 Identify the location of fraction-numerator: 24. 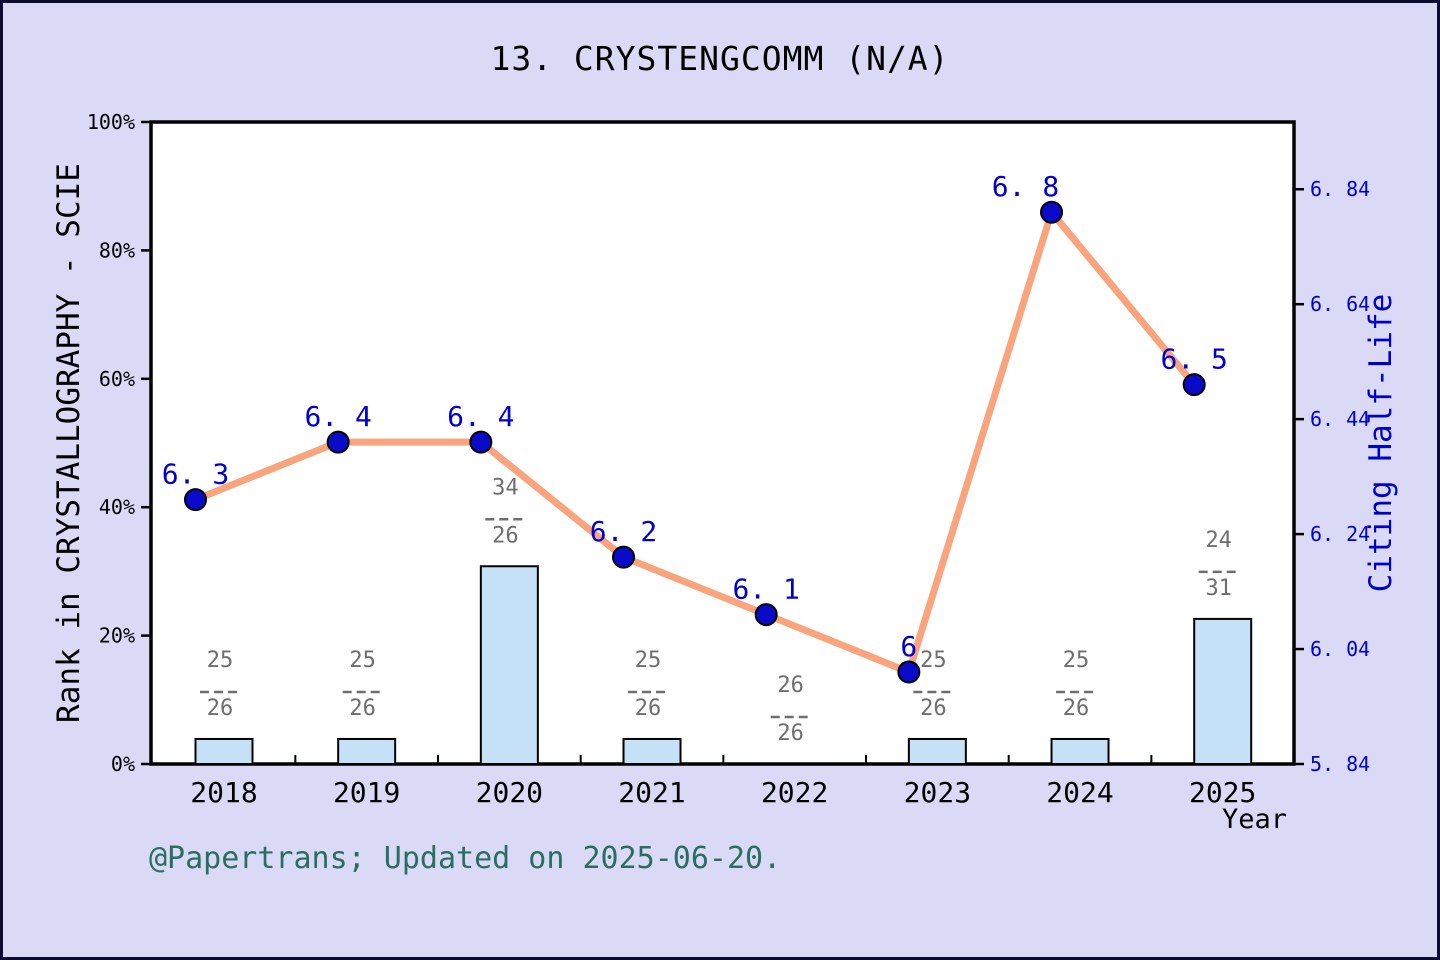
(1218, 540).